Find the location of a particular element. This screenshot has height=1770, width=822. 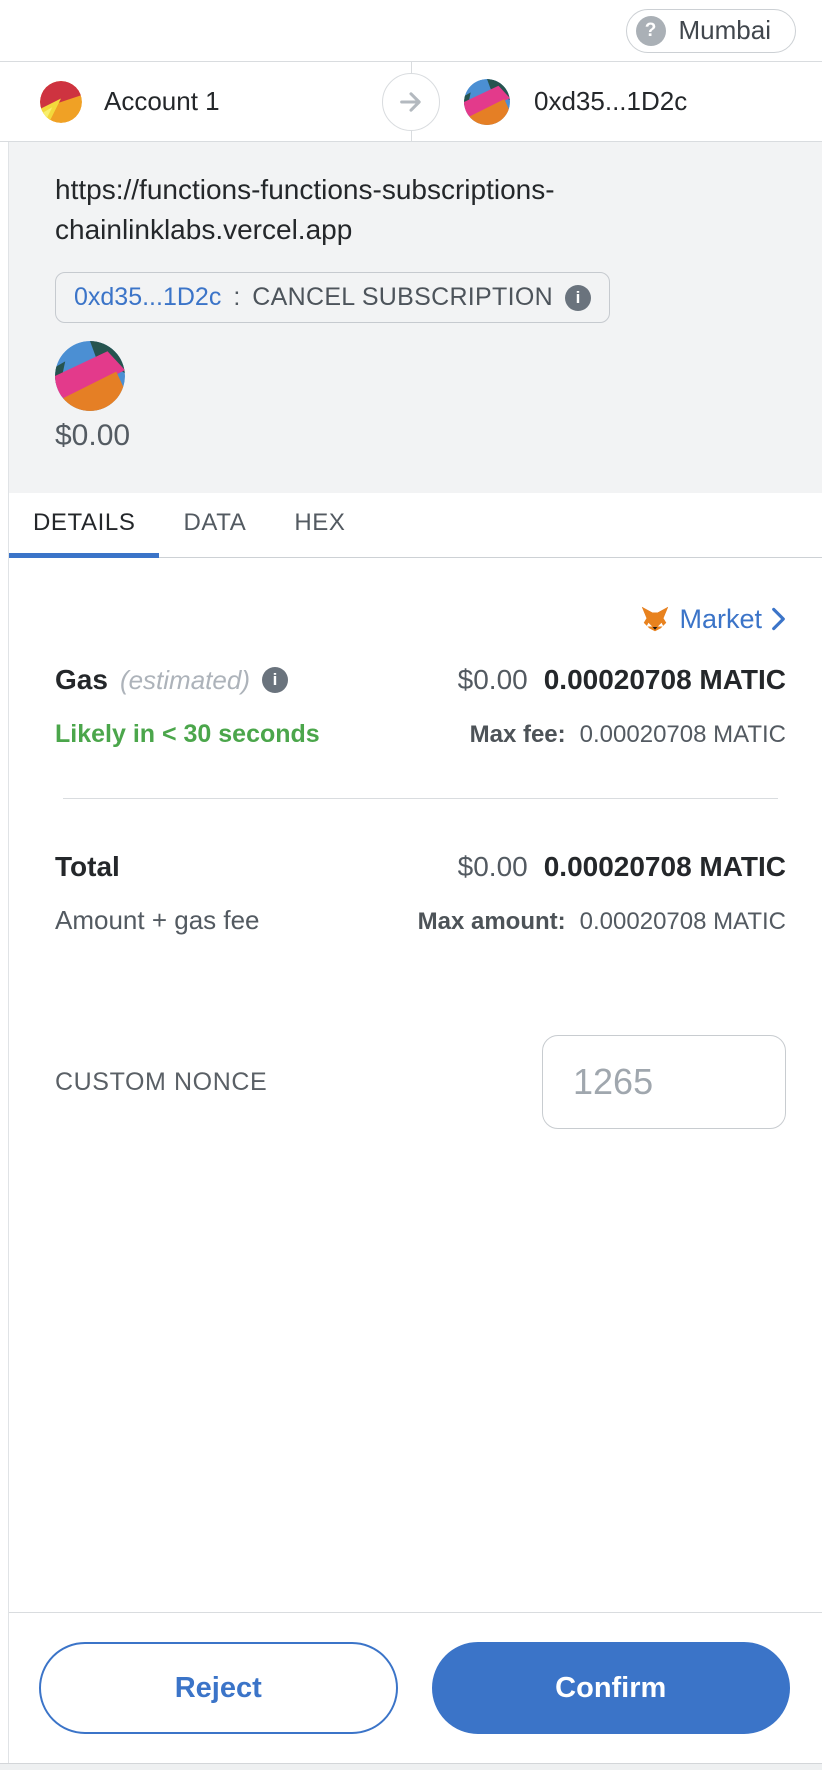

tab-details: DETAILS is located at coordinates (84, 525).